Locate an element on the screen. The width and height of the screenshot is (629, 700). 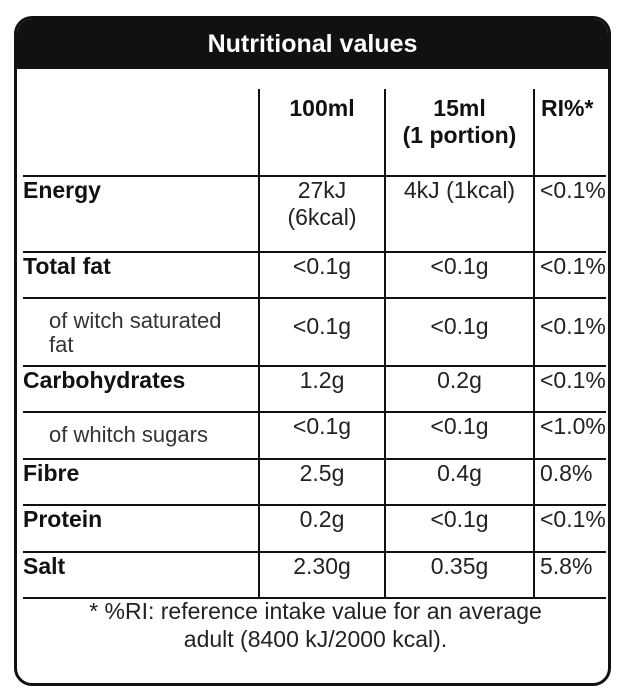
table-row-sugars: of whitch sugars <0.1g <0.1g <1.0% is located at coordinates (314, 435).